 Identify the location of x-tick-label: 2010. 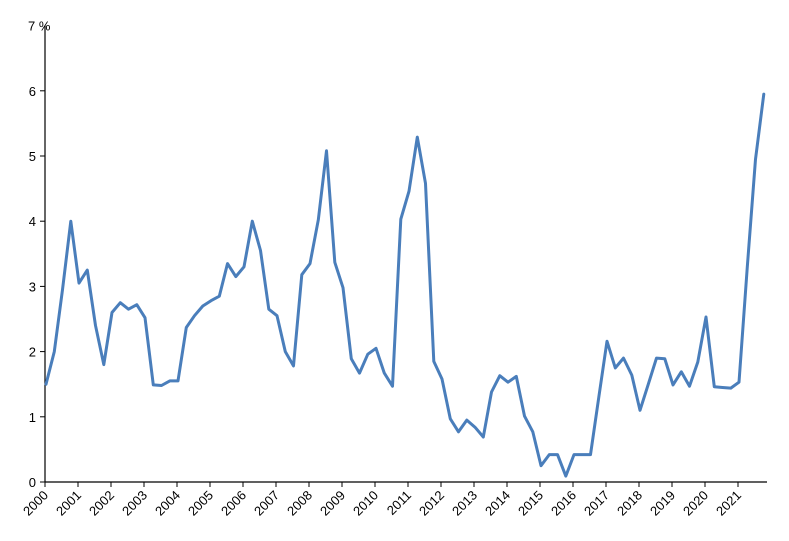
(365, 503).